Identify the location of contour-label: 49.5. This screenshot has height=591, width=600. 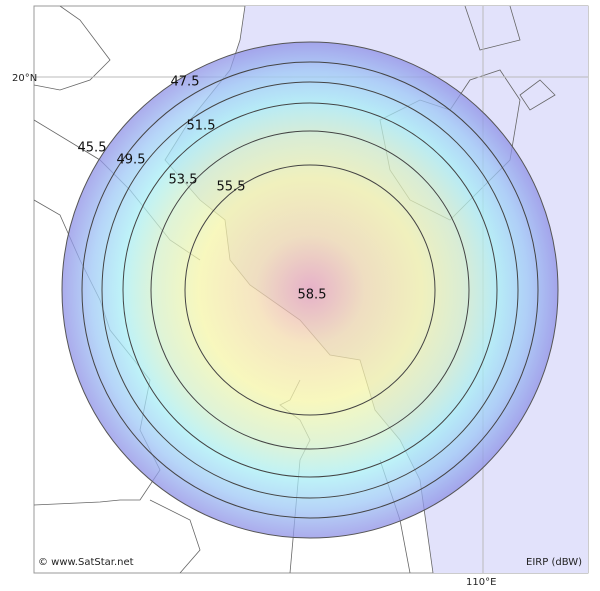
(131, 160).